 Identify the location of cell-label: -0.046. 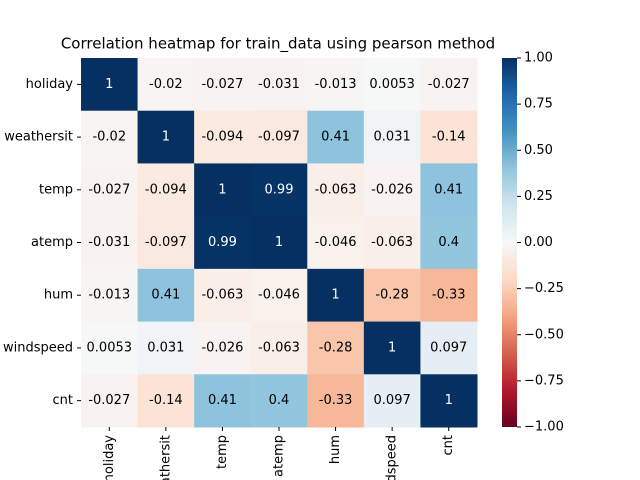
(336, 242).